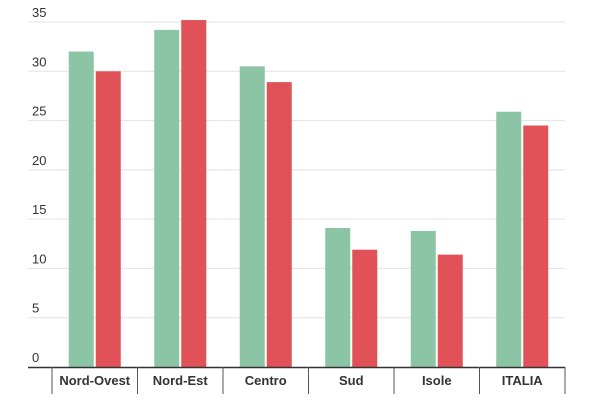 Image resolution: width=600 pixels, height=400 pixels. What do you see at coordinates (266, 380) in the screenshot?
I see `x-tick-label: Centro` at bounding box center [266, 380].